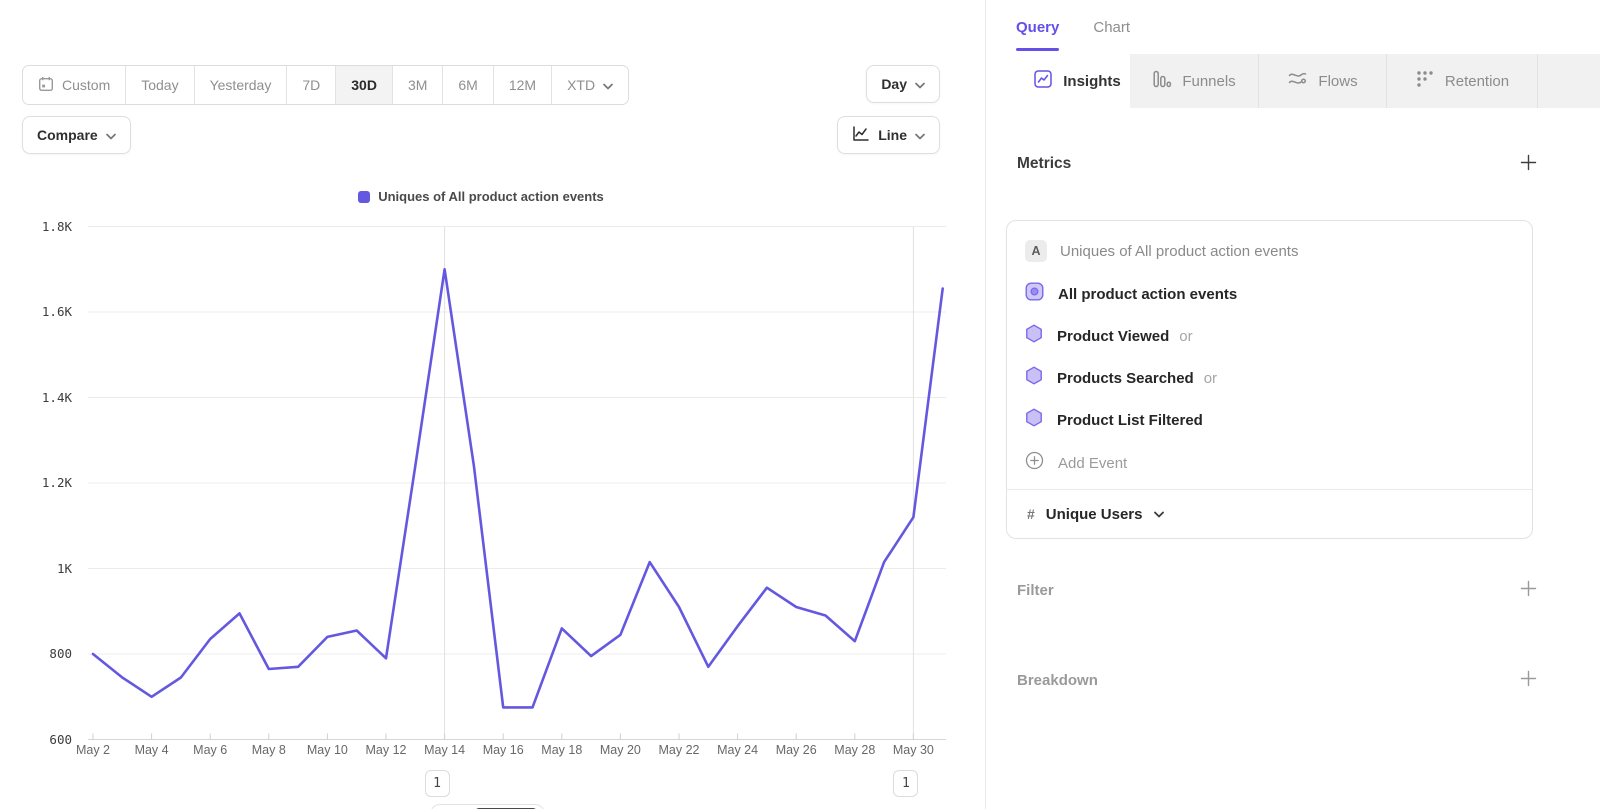 The height and width of the screenshot is (809, 1600). I want to click on add-breakdown-button, so click(1528, 680).